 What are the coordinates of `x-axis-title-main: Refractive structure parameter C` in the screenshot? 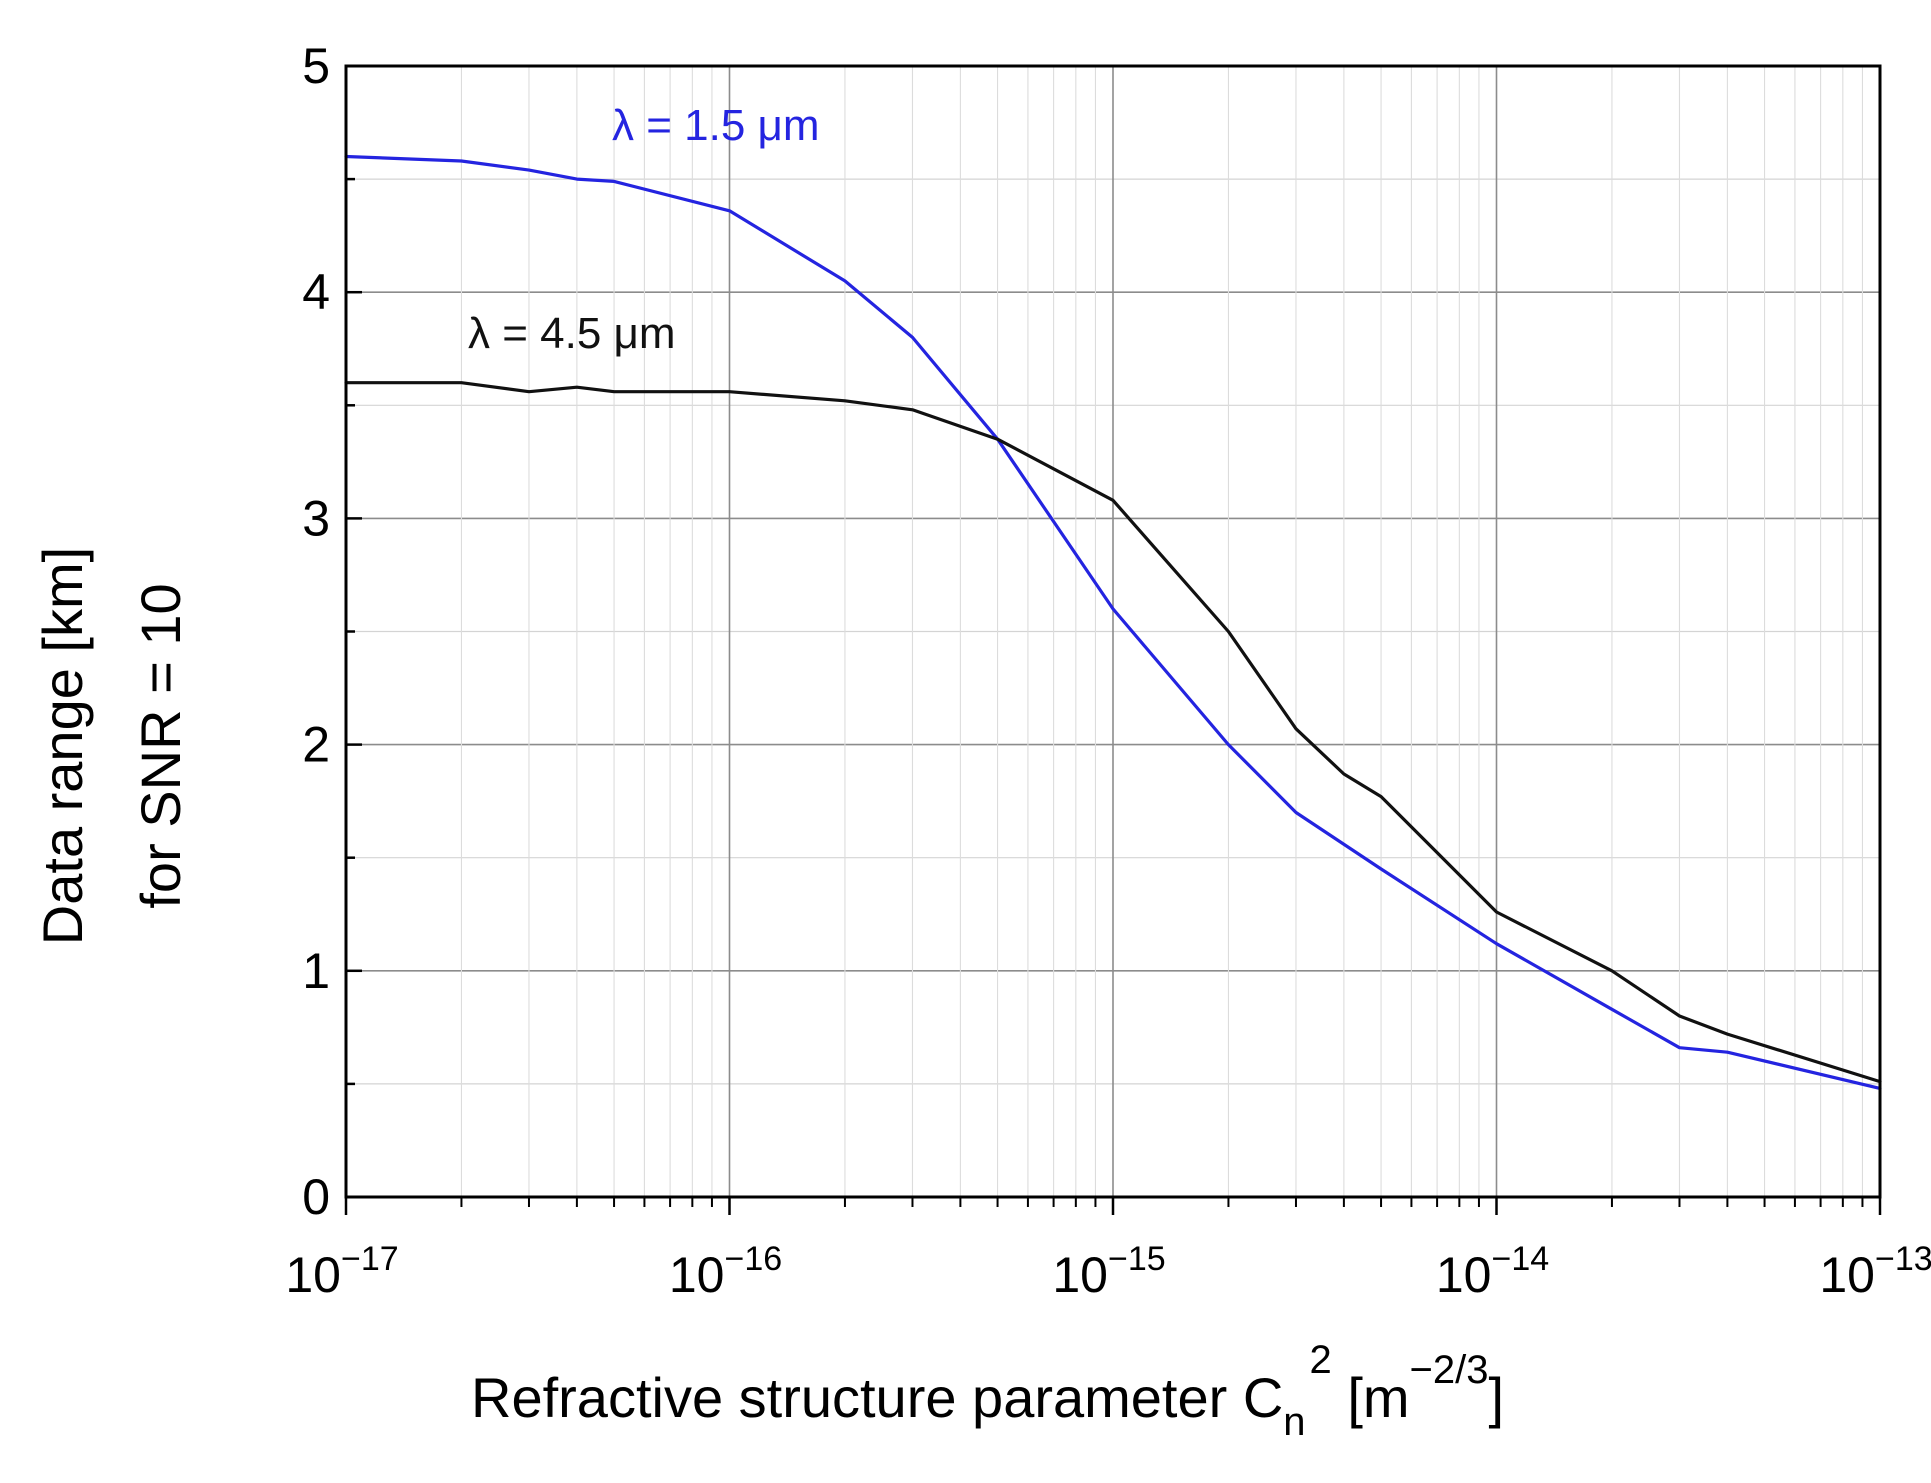 It's located at (877, 1397).